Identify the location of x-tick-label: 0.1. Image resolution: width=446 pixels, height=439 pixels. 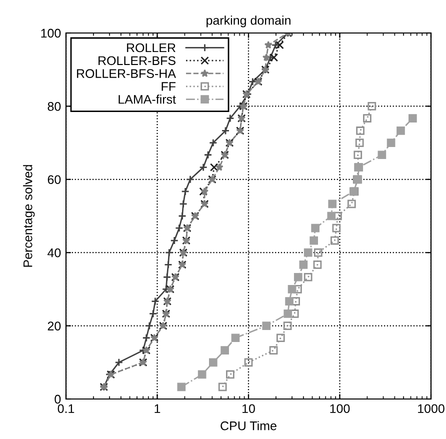
(66, 409).